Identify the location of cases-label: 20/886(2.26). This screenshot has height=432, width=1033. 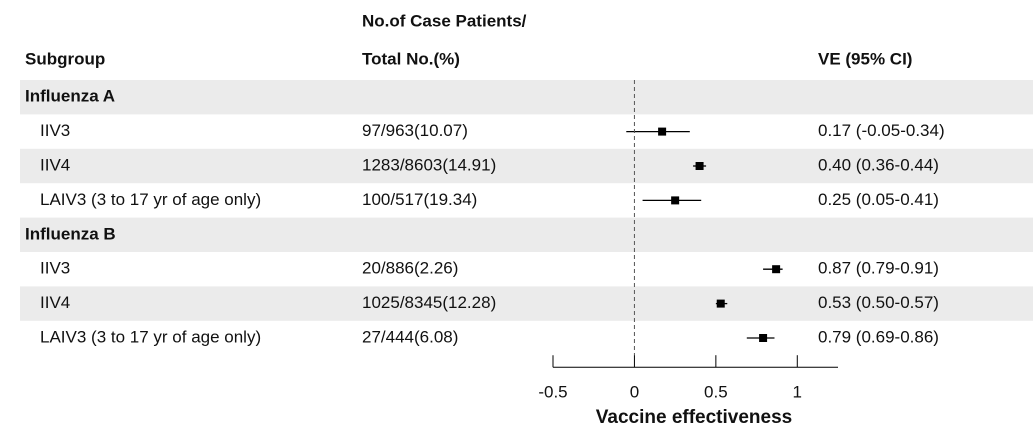
(410, 268).